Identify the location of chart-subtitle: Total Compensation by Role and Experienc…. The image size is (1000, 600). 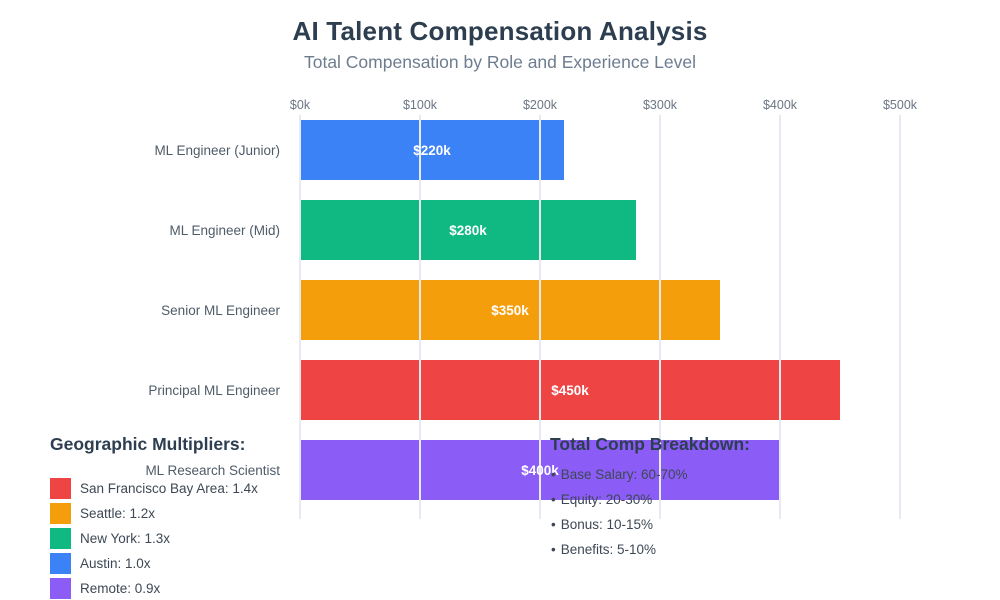
(500, 62).